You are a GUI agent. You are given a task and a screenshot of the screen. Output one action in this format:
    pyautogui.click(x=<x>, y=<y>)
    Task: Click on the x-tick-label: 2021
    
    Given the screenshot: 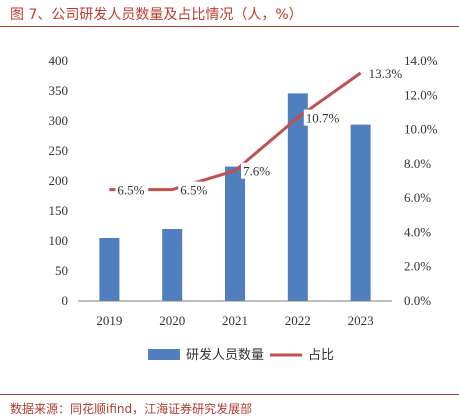 What is the action you would take?
    pyautogui.click(x=235, y=320)
    